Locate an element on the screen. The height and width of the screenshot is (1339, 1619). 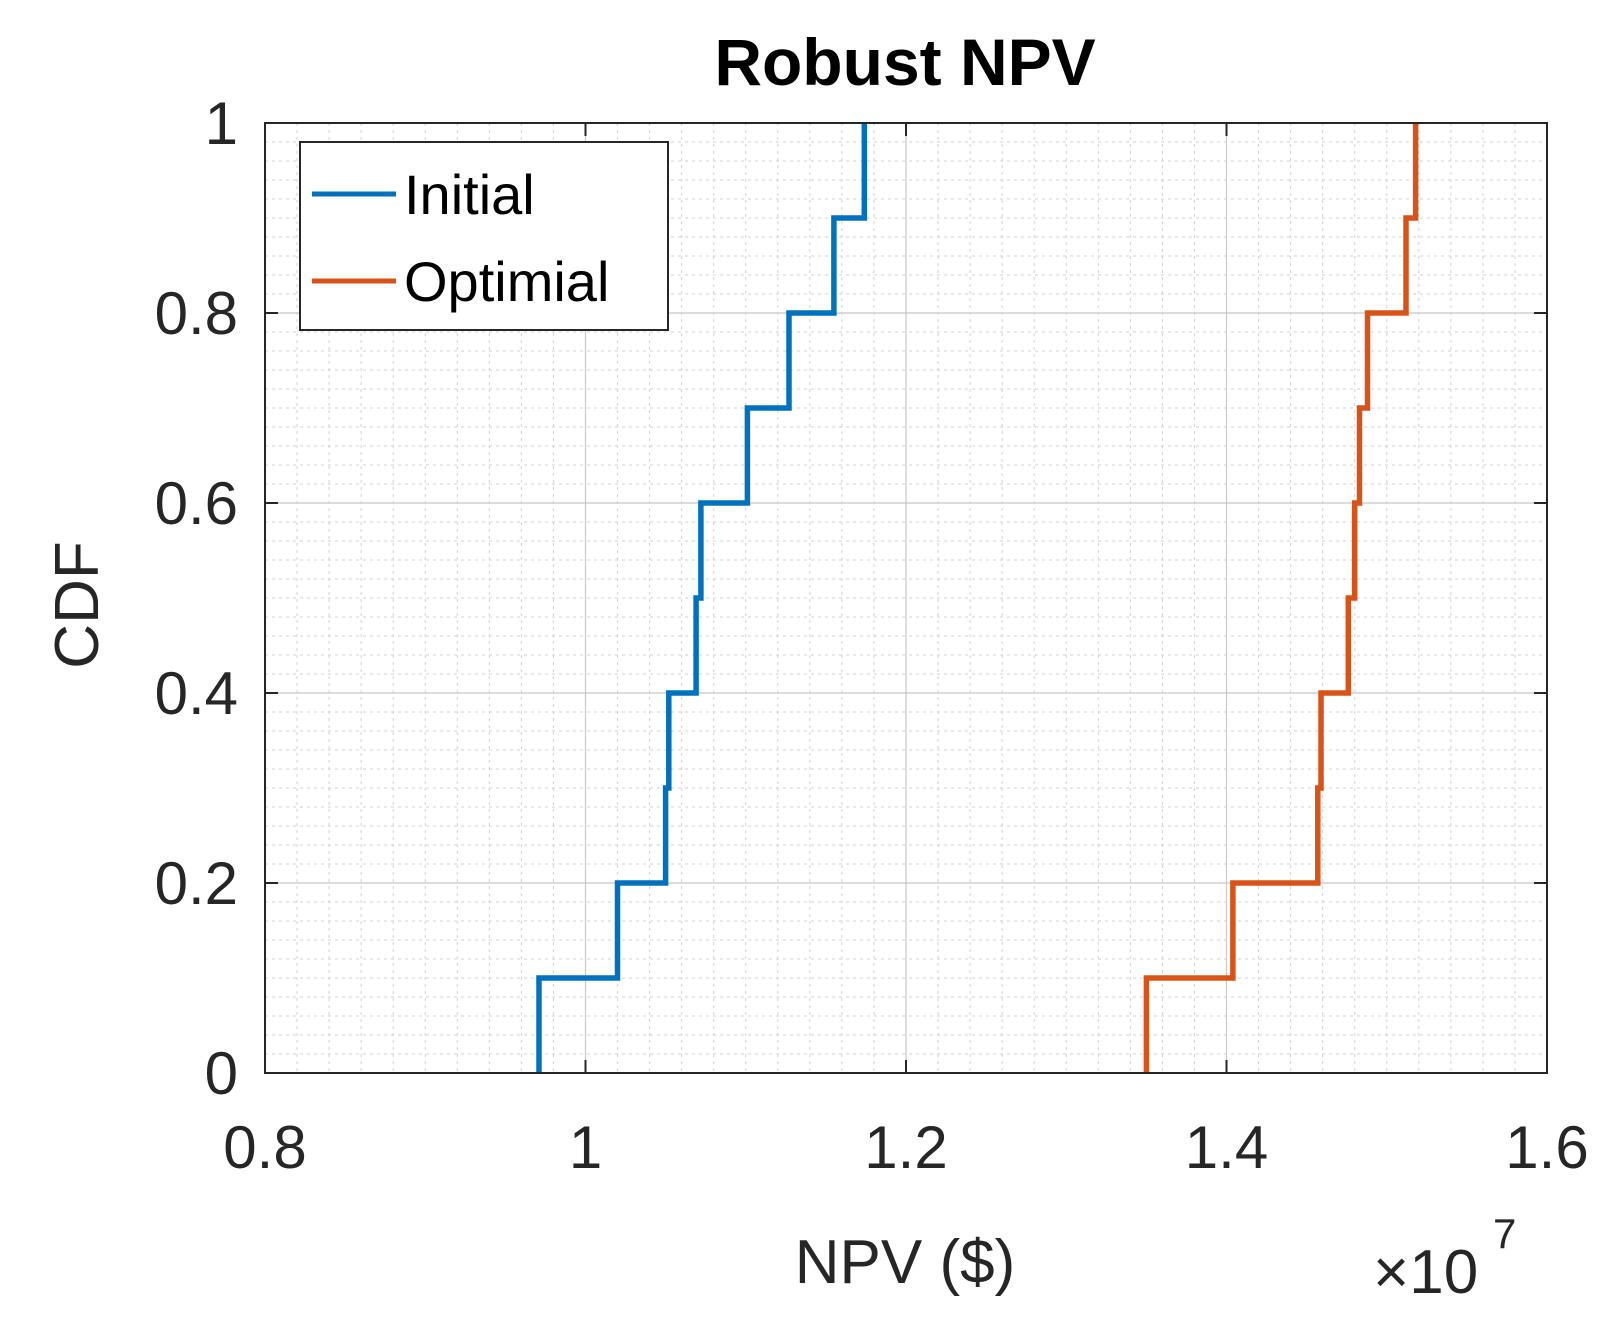
x-tick-labels: 0.8 1 1.2 1.4 1.6 is located at coordinates (905, 1147).